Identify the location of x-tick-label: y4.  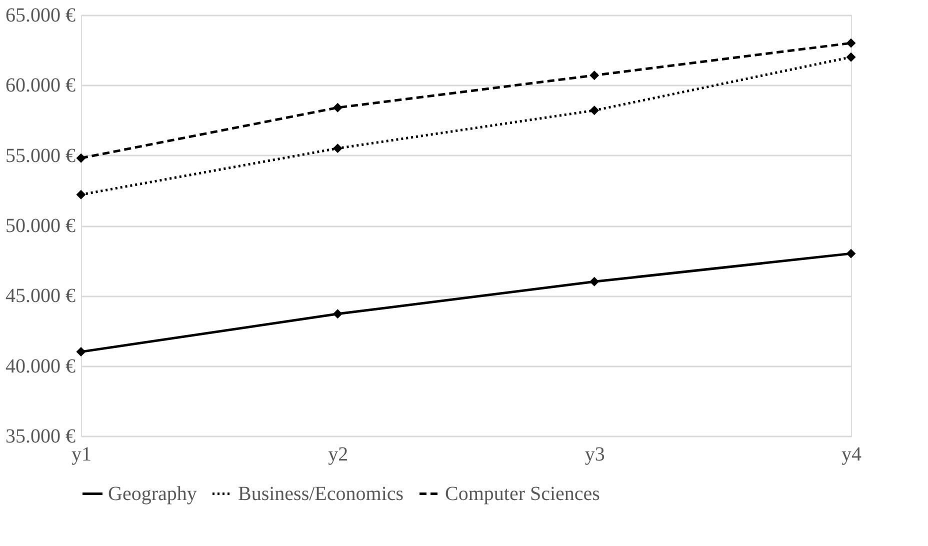
(852, 455).